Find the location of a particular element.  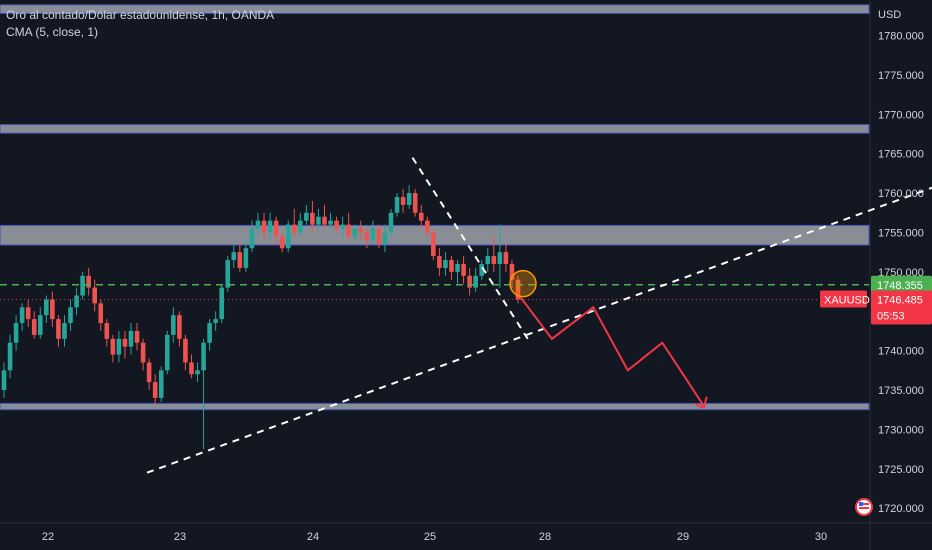

ticker-badge-text: XAUUSD is located at coordinates (847, 301).